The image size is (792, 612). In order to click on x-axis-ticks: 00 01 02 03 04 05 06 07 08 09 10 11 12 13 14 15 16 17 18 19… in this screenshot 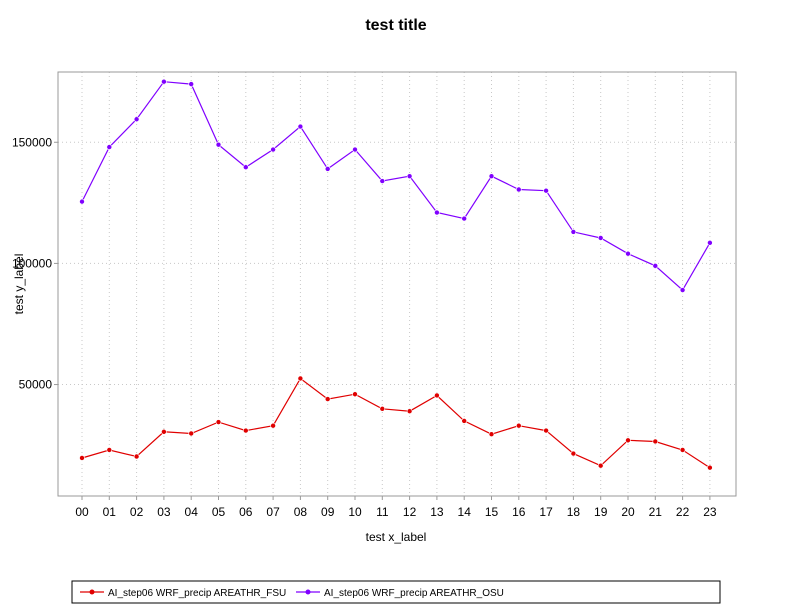, I will do `click(396, 507)`.